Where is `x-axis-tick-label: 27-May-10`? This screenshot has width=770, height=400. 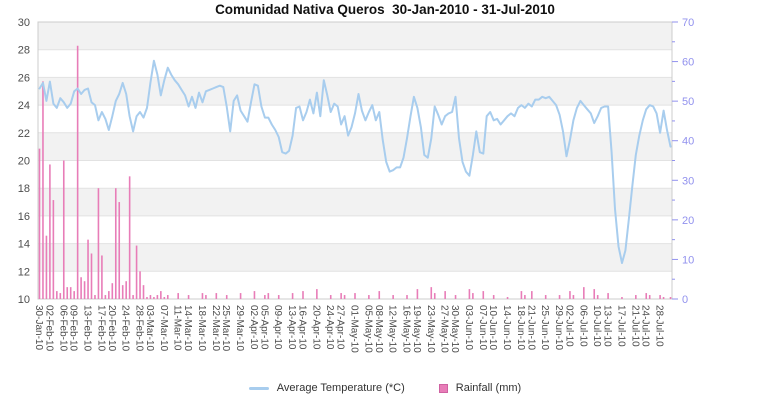
x-axis-tick-label: 27-May-10 is located at coordinates (444, 329).